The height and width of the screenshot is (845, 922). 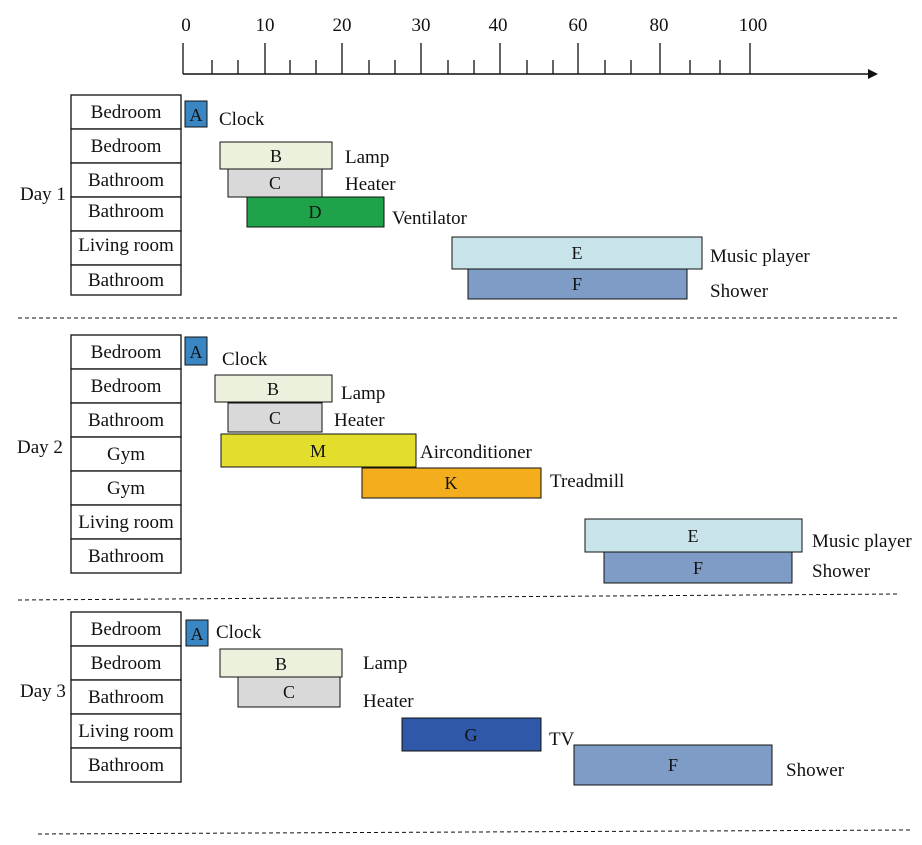 What do you see at coordinates (421, 25) in the screenshot?
I see `tick-label-30: 30` at bounding box center [421, 25].